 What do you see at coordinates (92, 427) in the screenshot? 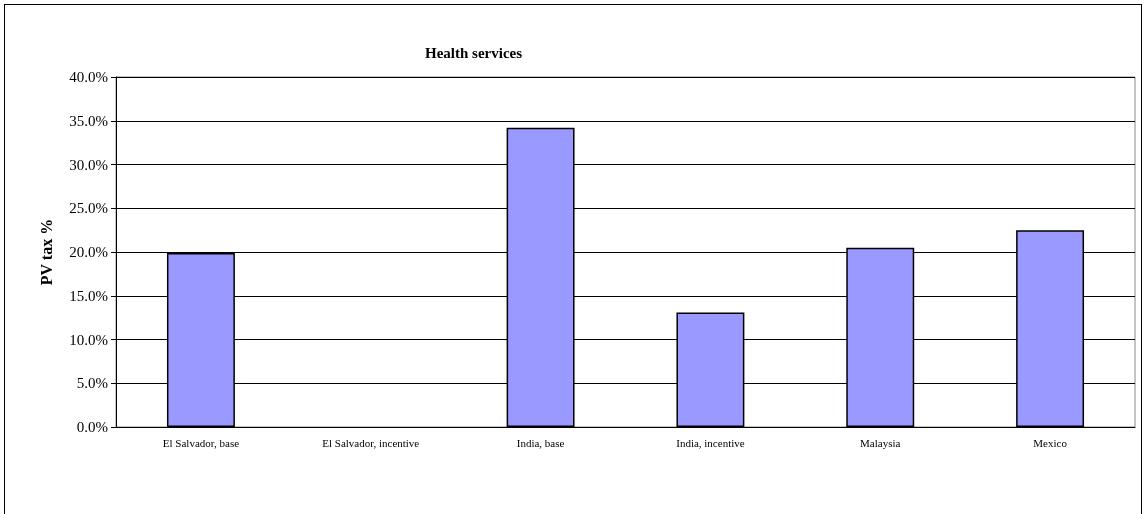
I see `y-tick-label: 0.0%` at bounding box center [92, 427].